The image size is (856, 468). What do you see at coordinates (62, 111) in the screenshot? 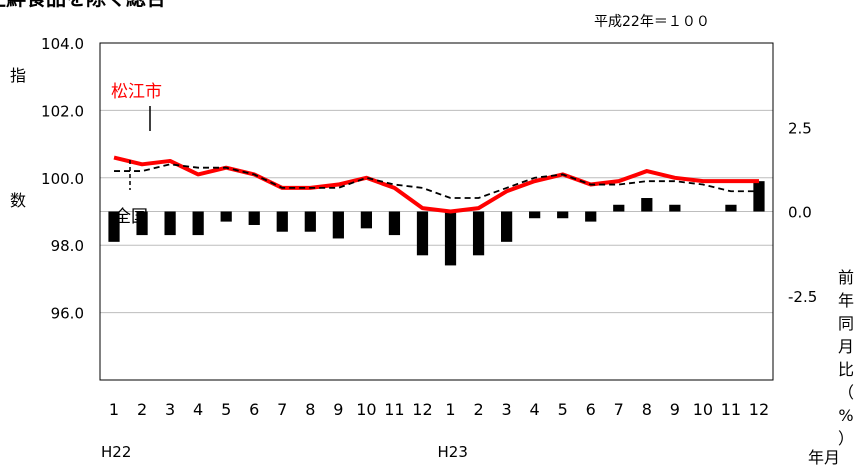
I see `left-tick-label: 102.0` at bounding box center [62, 111].